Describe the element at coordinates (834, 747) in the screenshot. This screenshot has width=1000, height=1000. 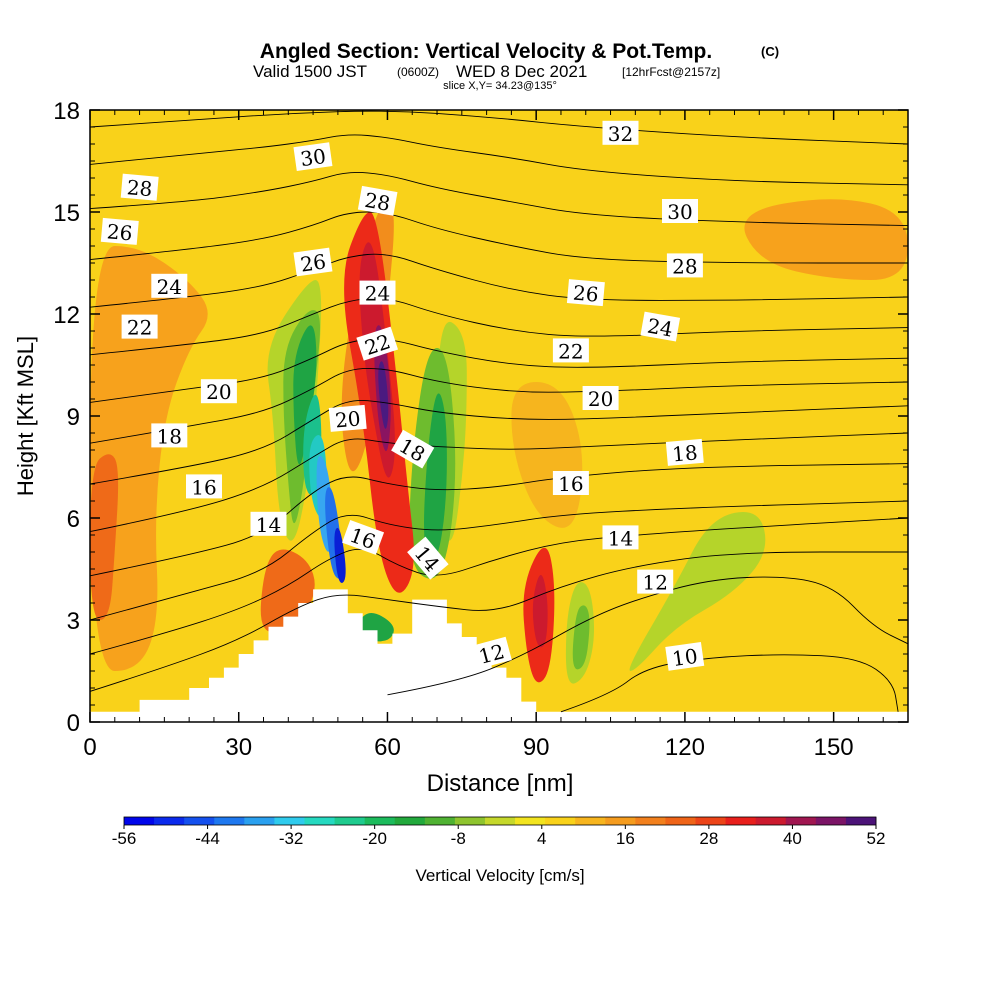
I see `x-tick-label: 150` at that location.